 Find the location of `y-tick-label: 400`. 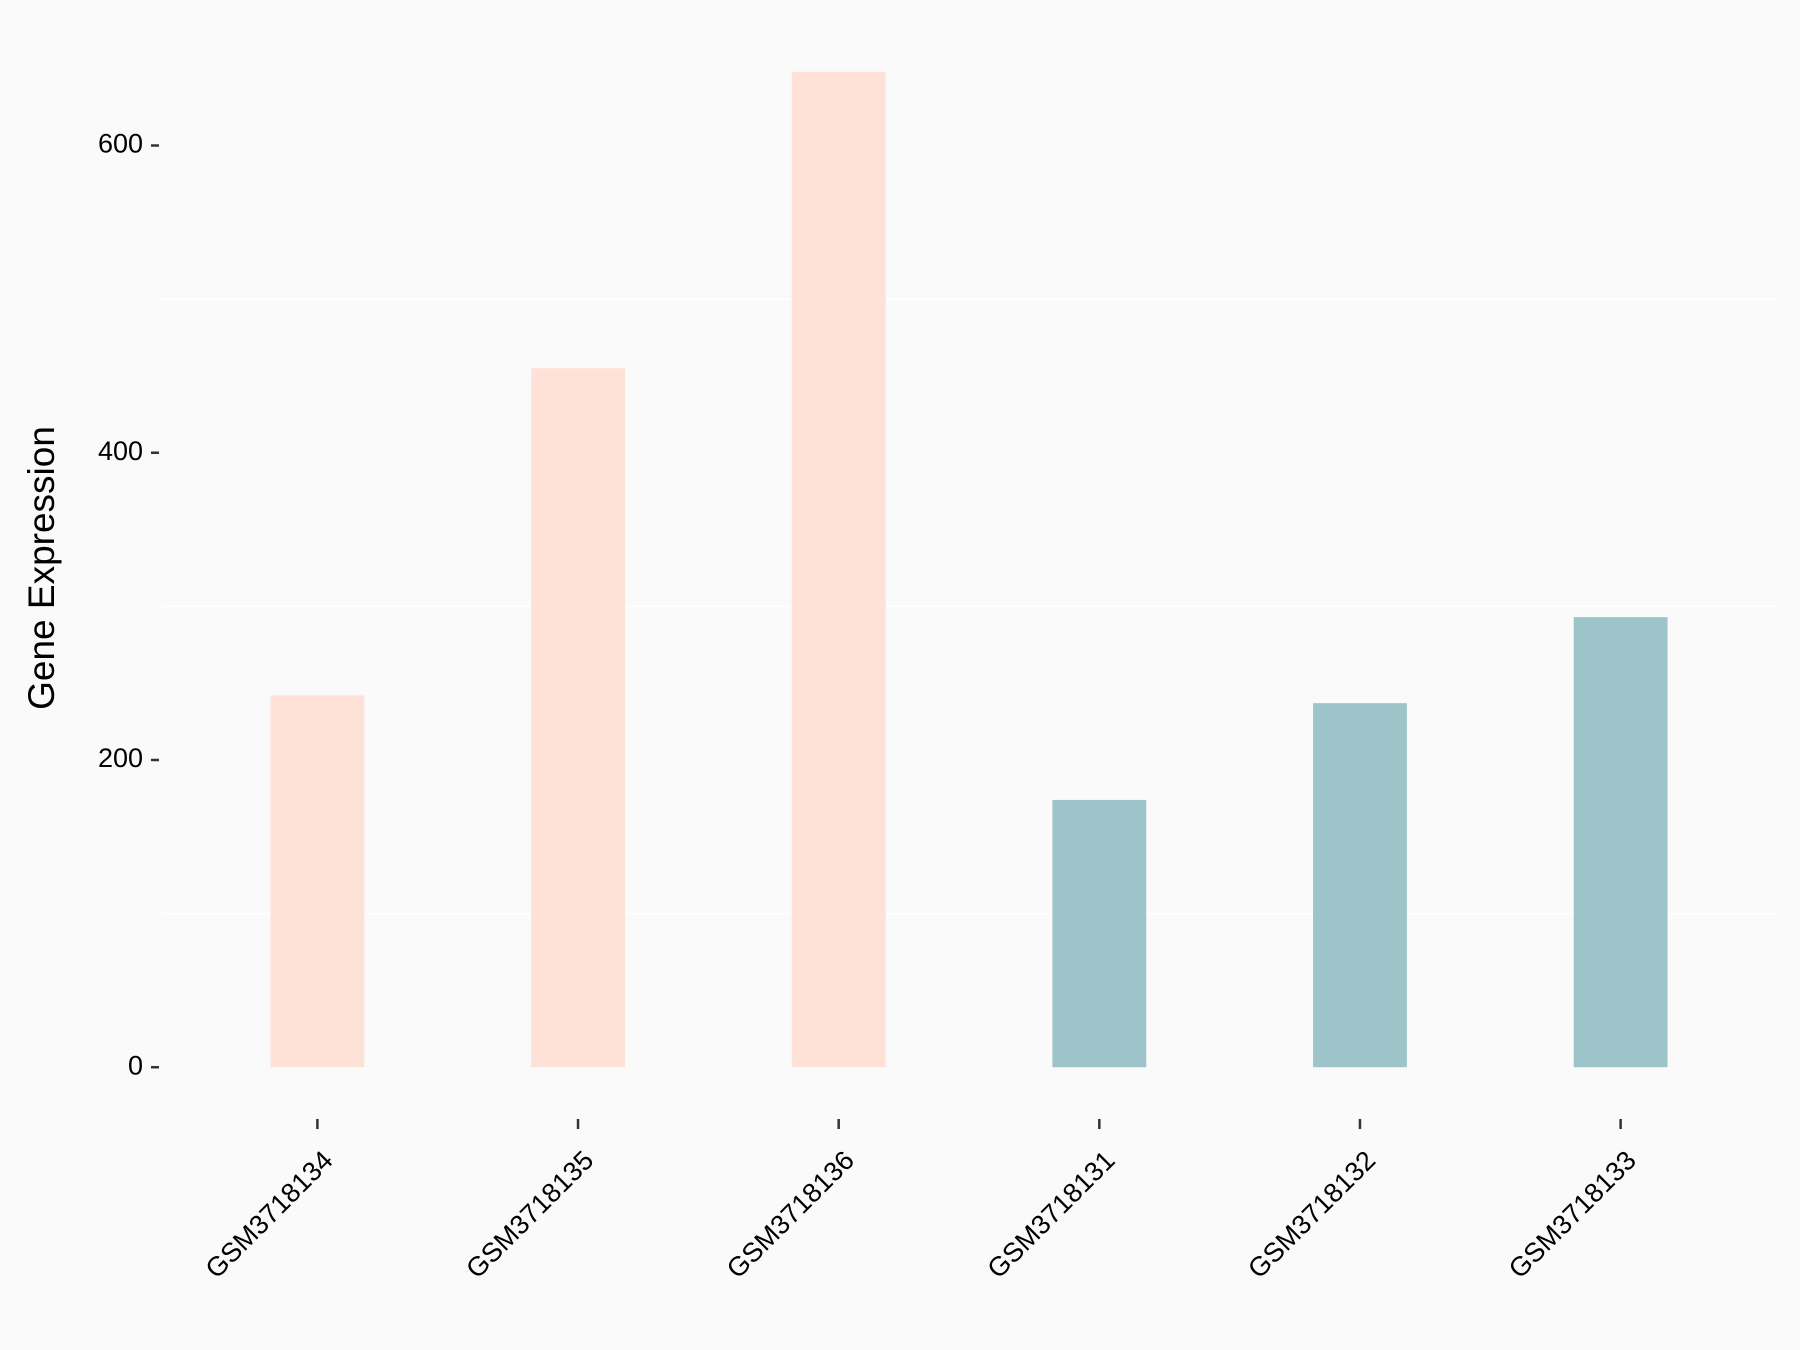

y-tick-label: 400 is located at coordinates (120, 451).